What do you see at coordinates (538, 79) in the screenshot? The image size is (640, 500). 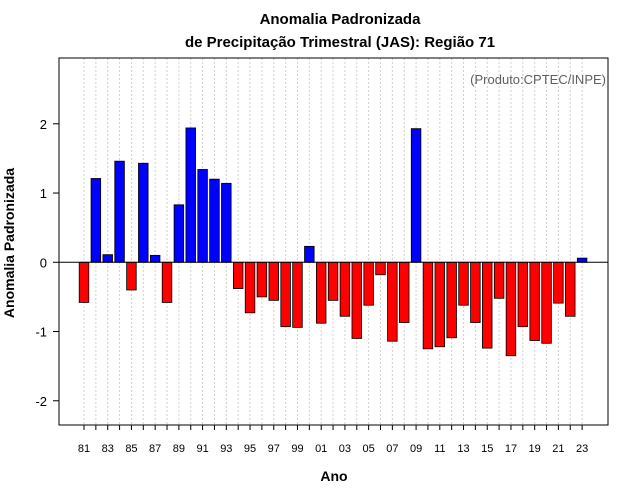 I see `product-credit: (Produto:CPTEC/INPE)` at bounding box center [538, 79].